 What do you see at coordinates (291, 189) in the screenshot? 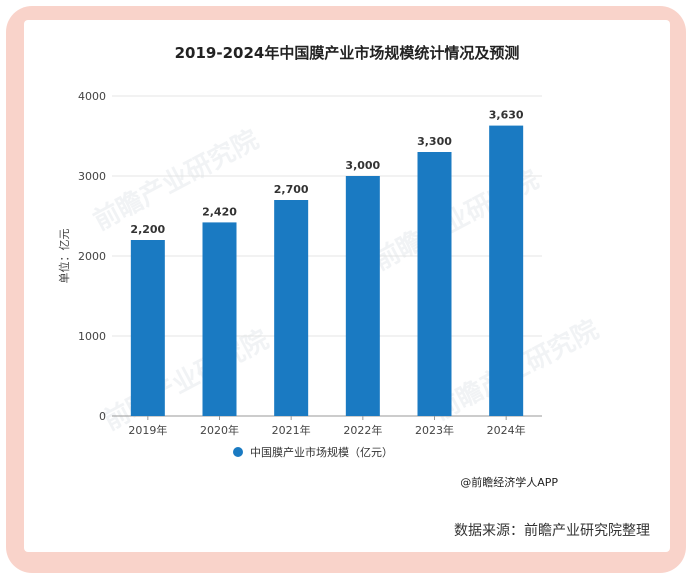
I see `data-label: 2,700` at bounding box center [291, 189].